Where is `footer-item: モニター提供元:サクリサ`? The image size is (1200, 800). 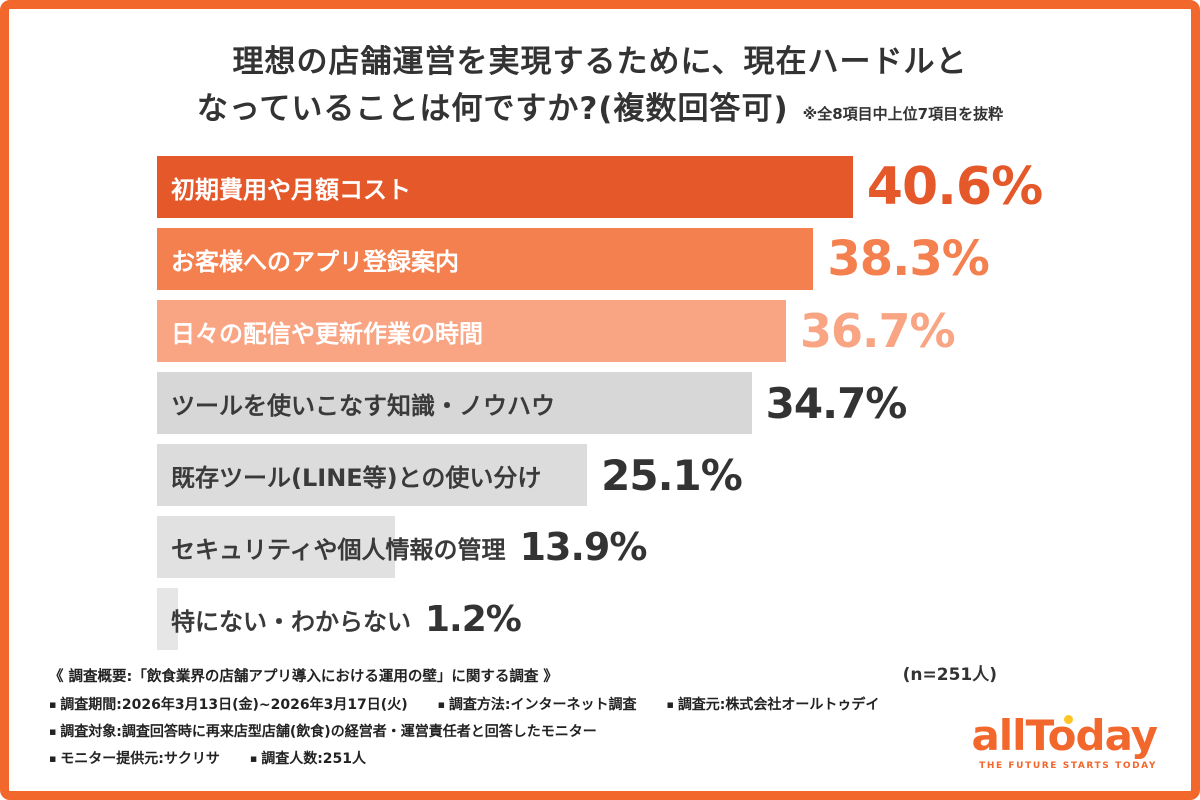
footer-item: モニター提供元:サクリサ is located at coordinates (134, 758).